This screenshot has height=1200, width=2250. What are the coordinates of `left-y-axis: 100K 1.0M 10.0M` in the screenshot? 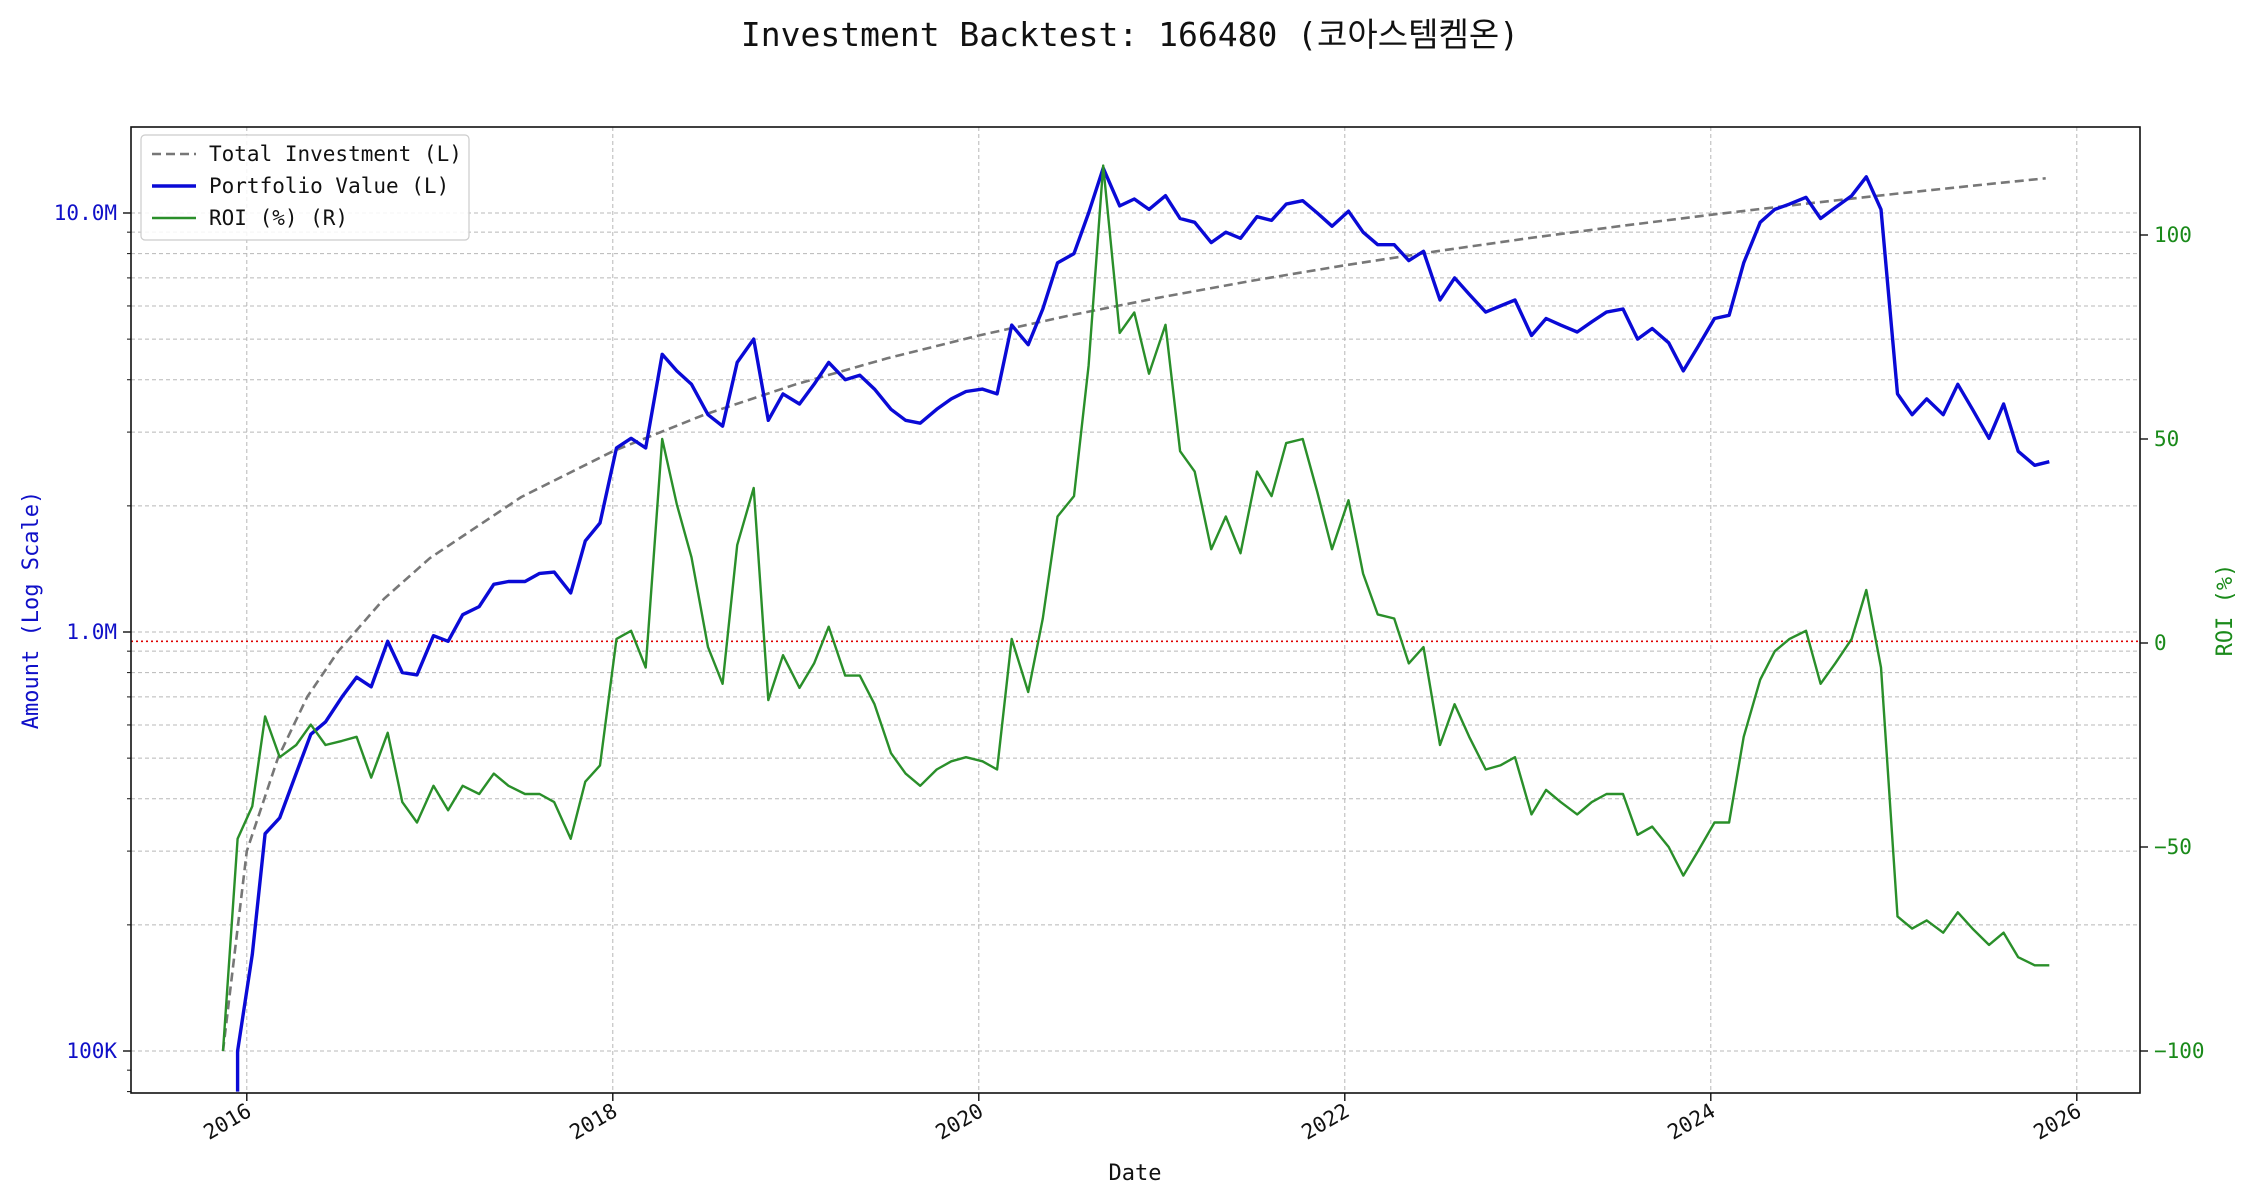 It's located at (92, 647).